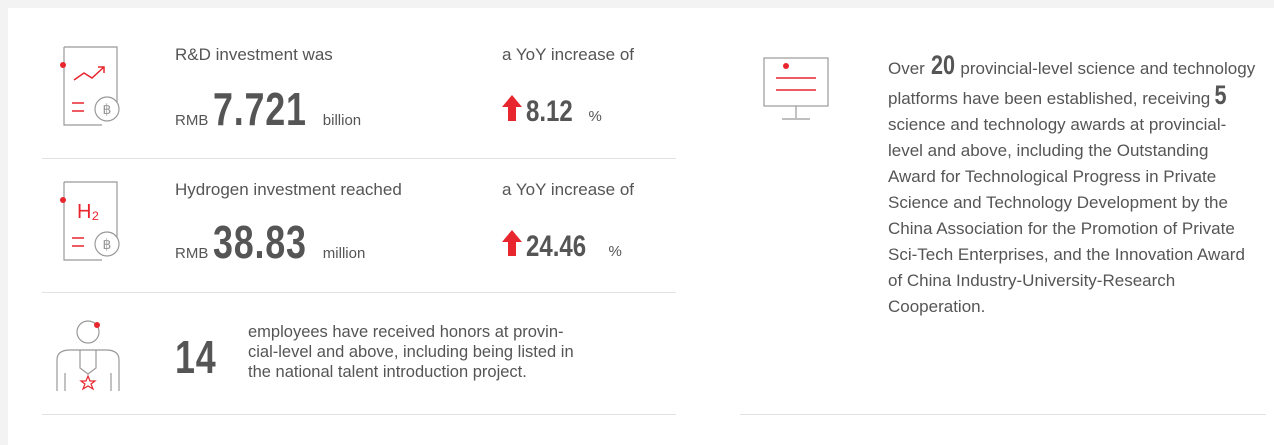 Image resolution: width=1274 pixels, height=445 pixels. I want to click on change: 24.46, so click(556, 246).